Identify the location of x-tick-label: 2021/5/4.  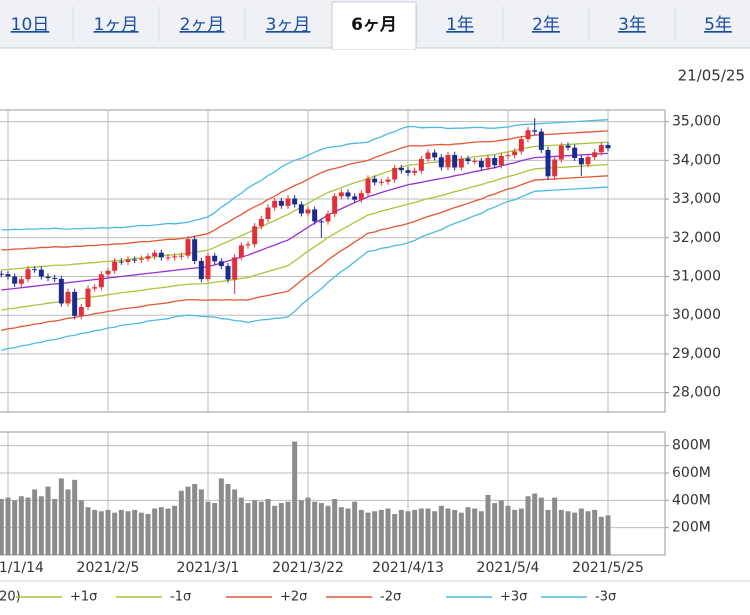
(508, 568).